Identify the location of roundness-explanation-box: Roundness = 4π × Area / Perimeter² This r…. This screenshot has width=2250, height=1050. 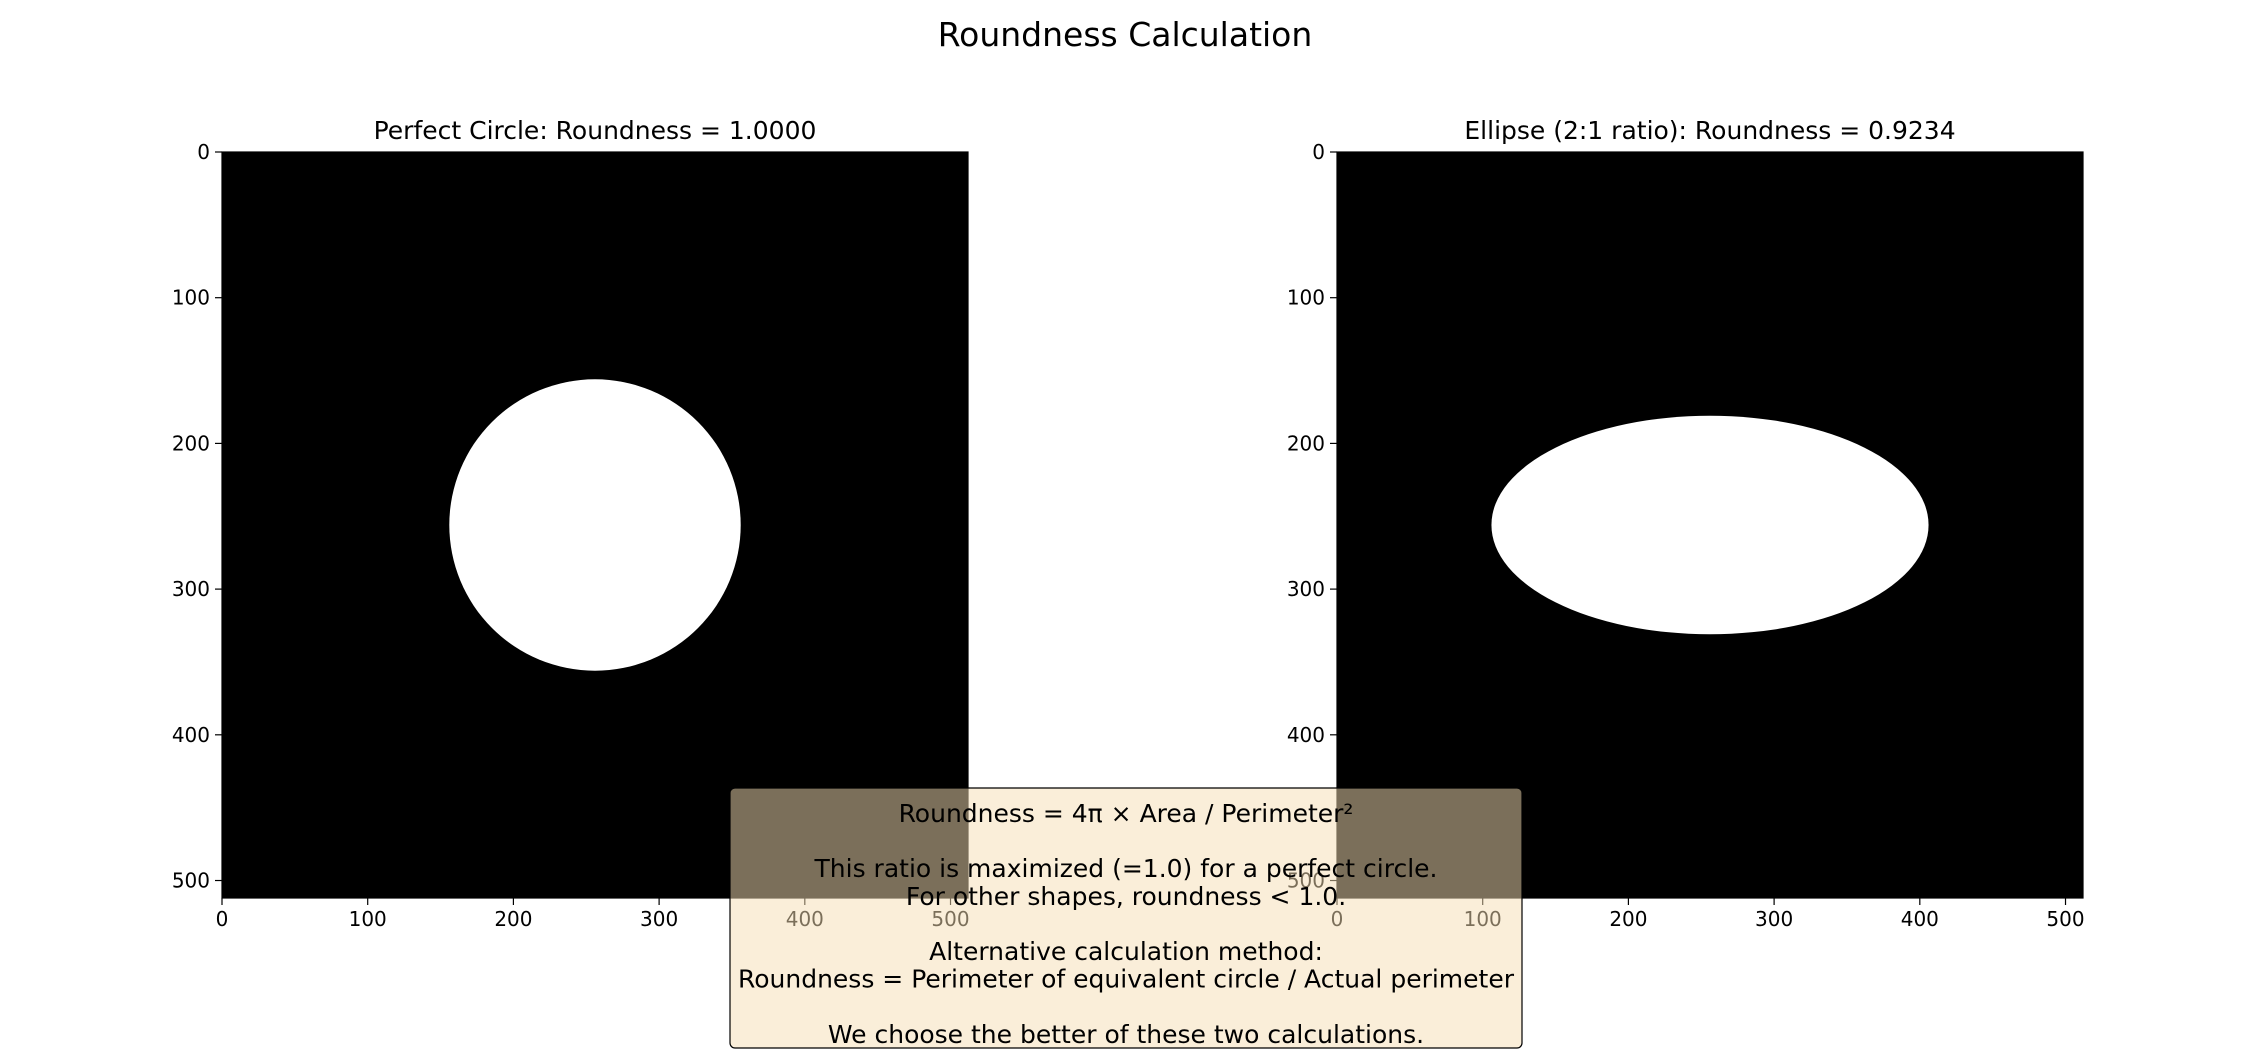
(1126, 918).